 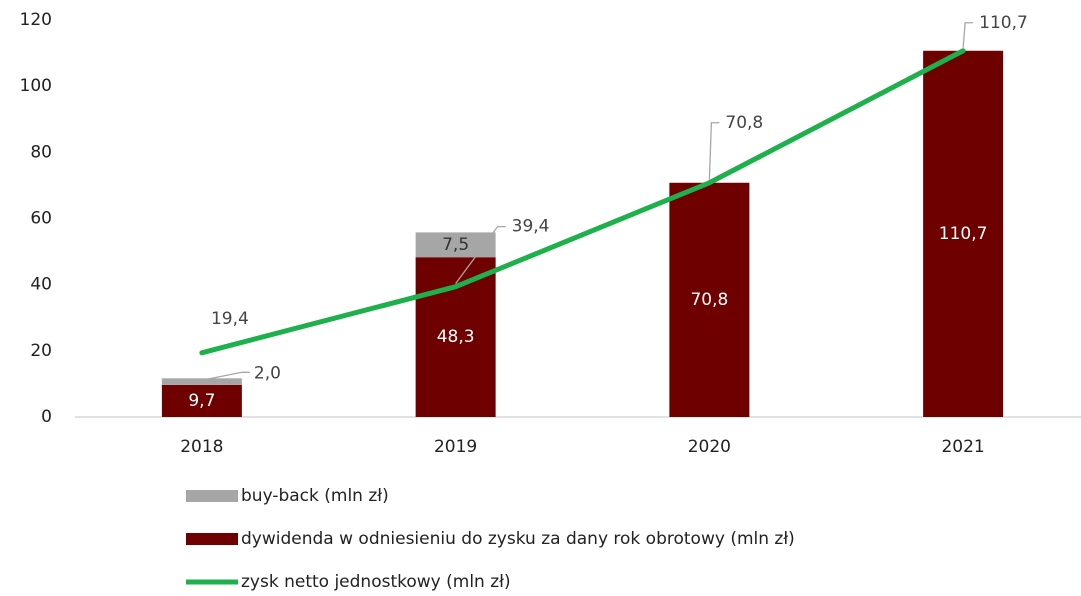 I want to click on value-label: 9,7, so click(x=201, y=401).